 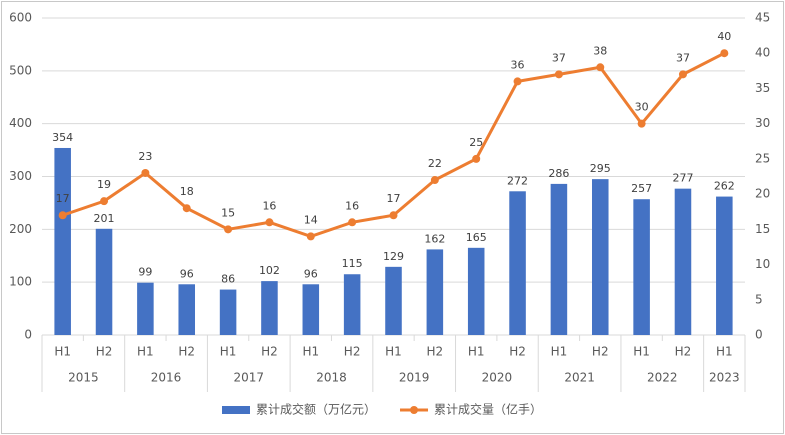 What do you see at coordinates (145, 156) in the screenshot?
I see `line-value-label: 23` at bounding box center [145, 156].